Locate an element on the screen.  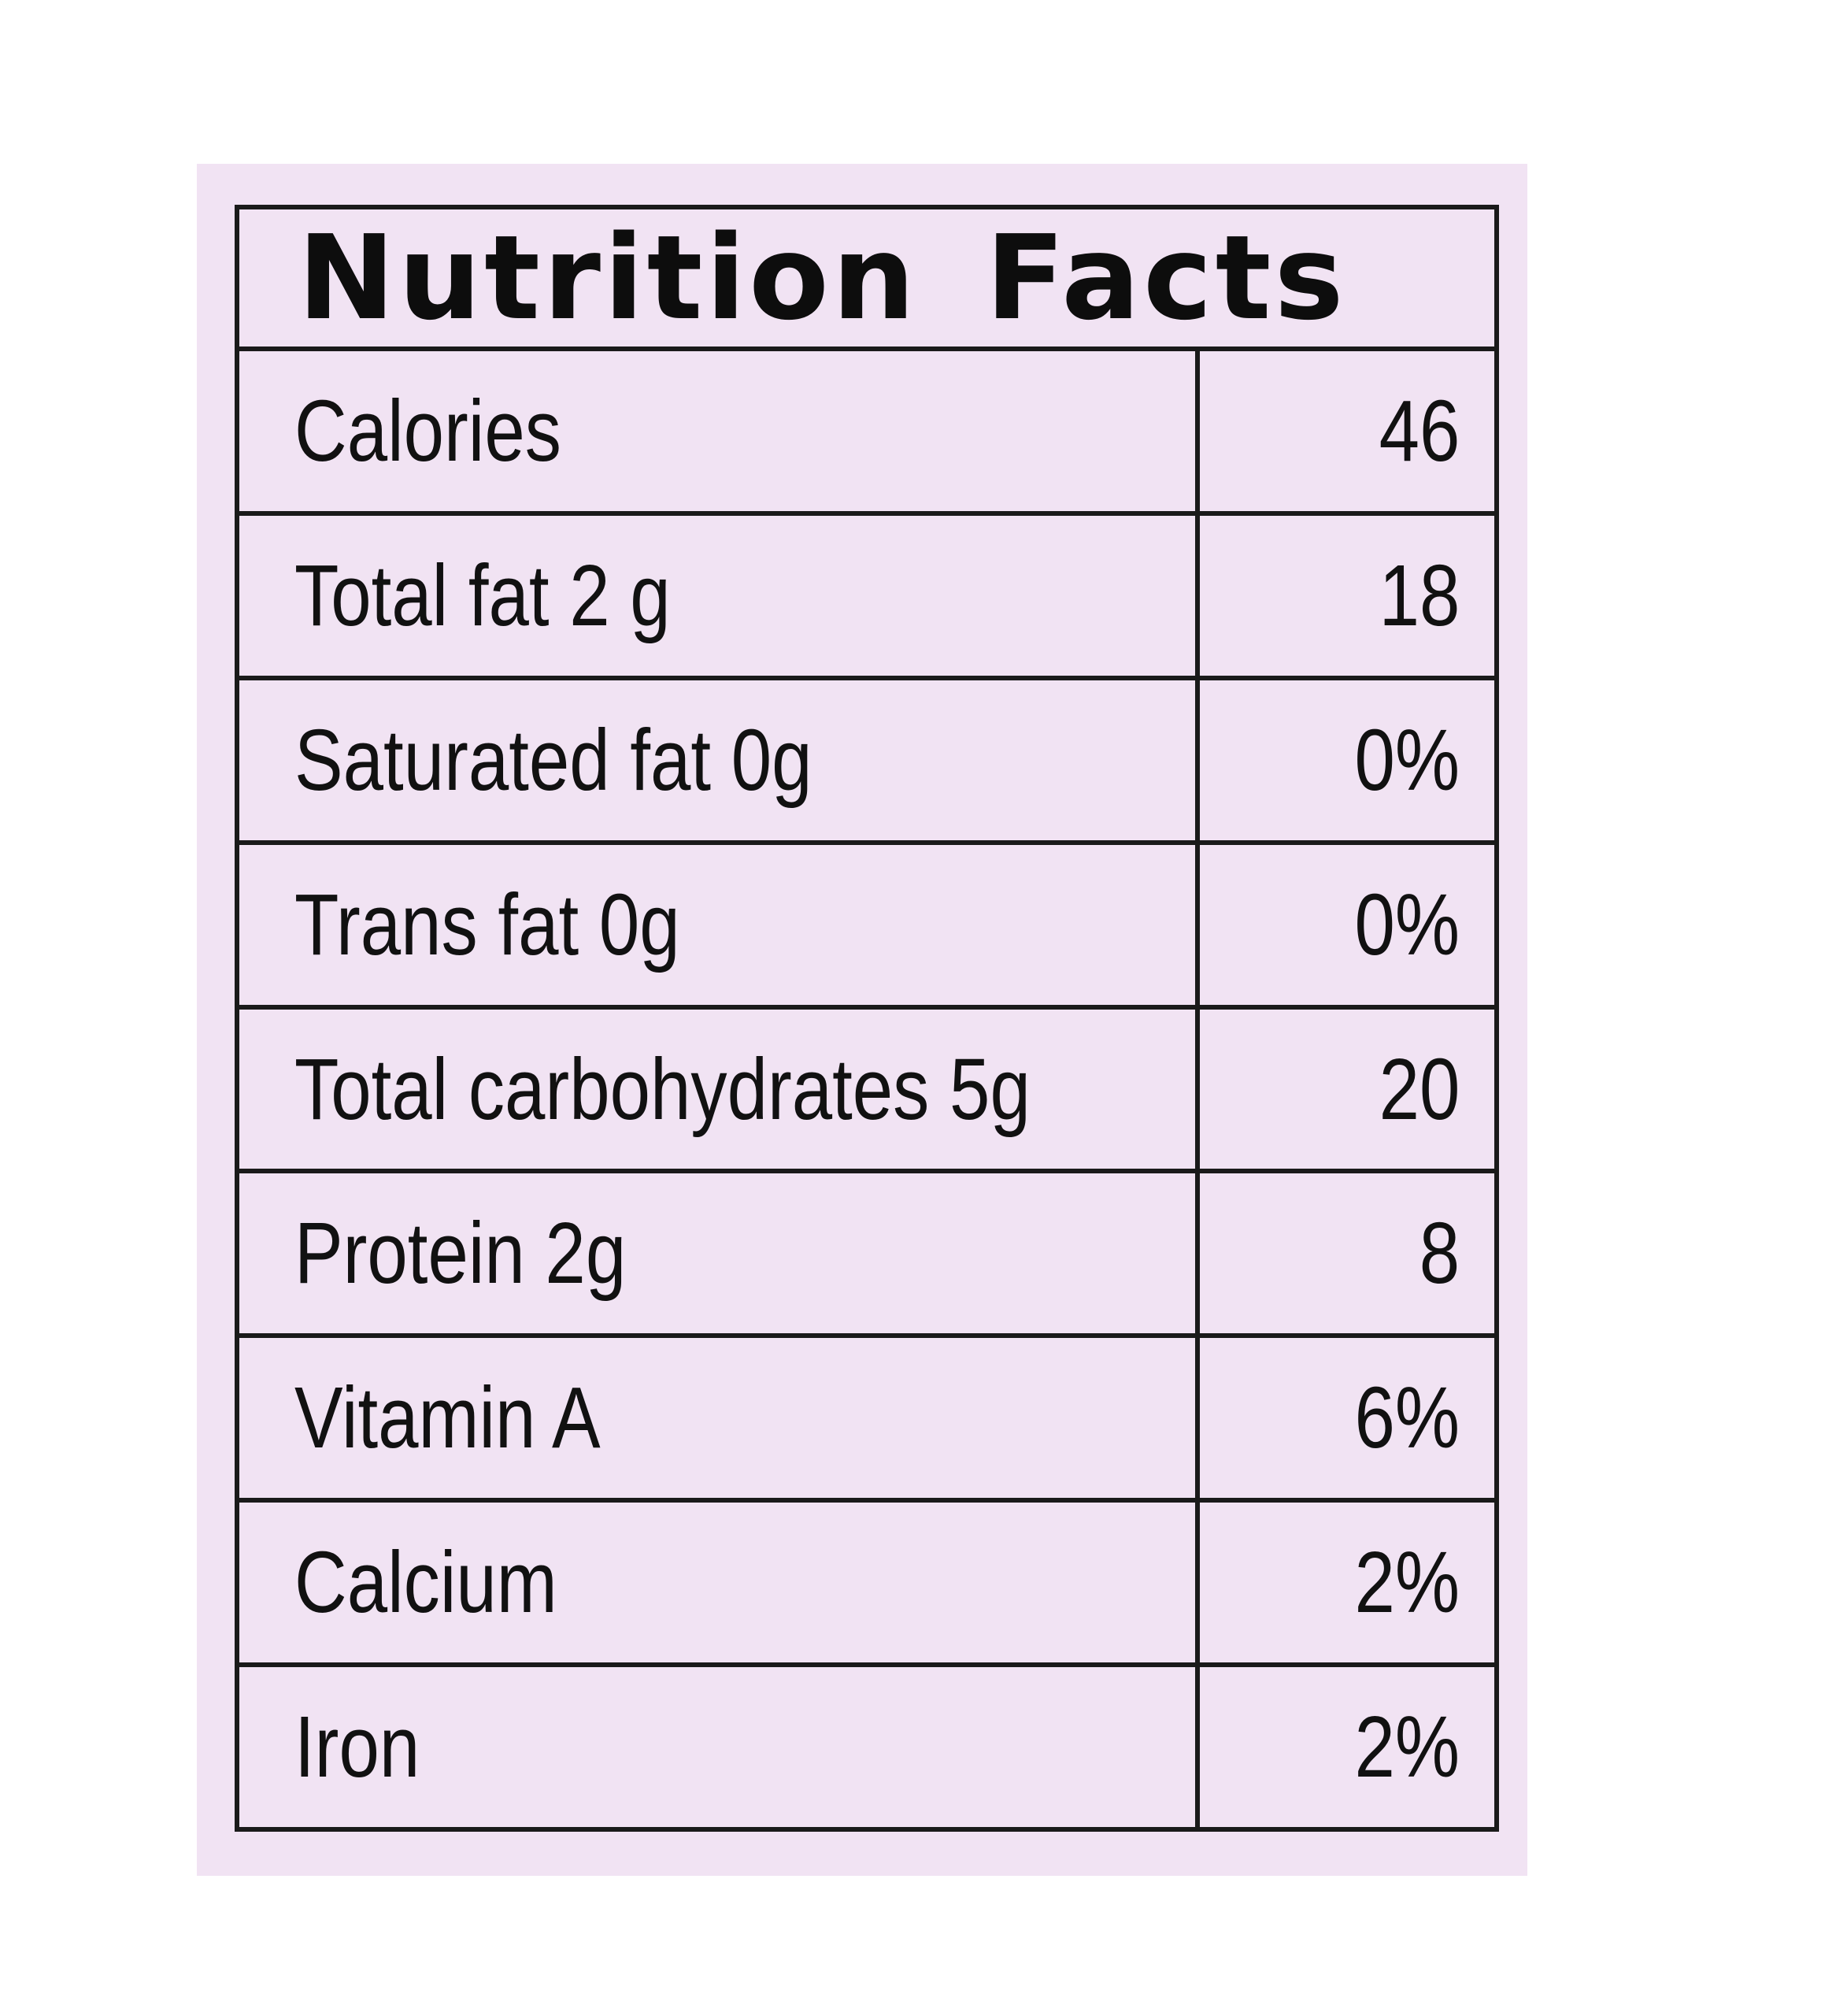
title-row: Nutrition Facts is located at coordinates (866, 280).